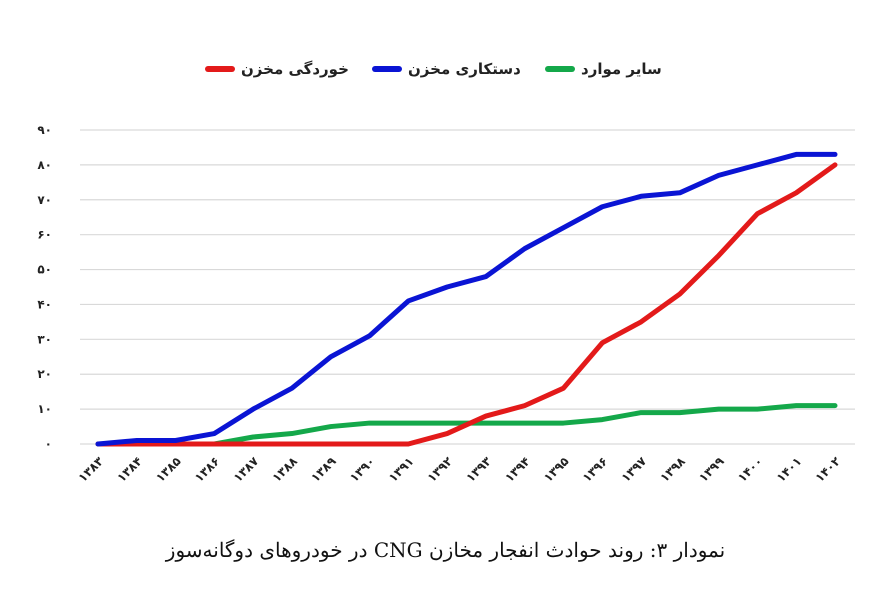 The height and width of the screenshot is (593, 891). I want to click on y-tick-label: ۲۰, so click(44, 374).